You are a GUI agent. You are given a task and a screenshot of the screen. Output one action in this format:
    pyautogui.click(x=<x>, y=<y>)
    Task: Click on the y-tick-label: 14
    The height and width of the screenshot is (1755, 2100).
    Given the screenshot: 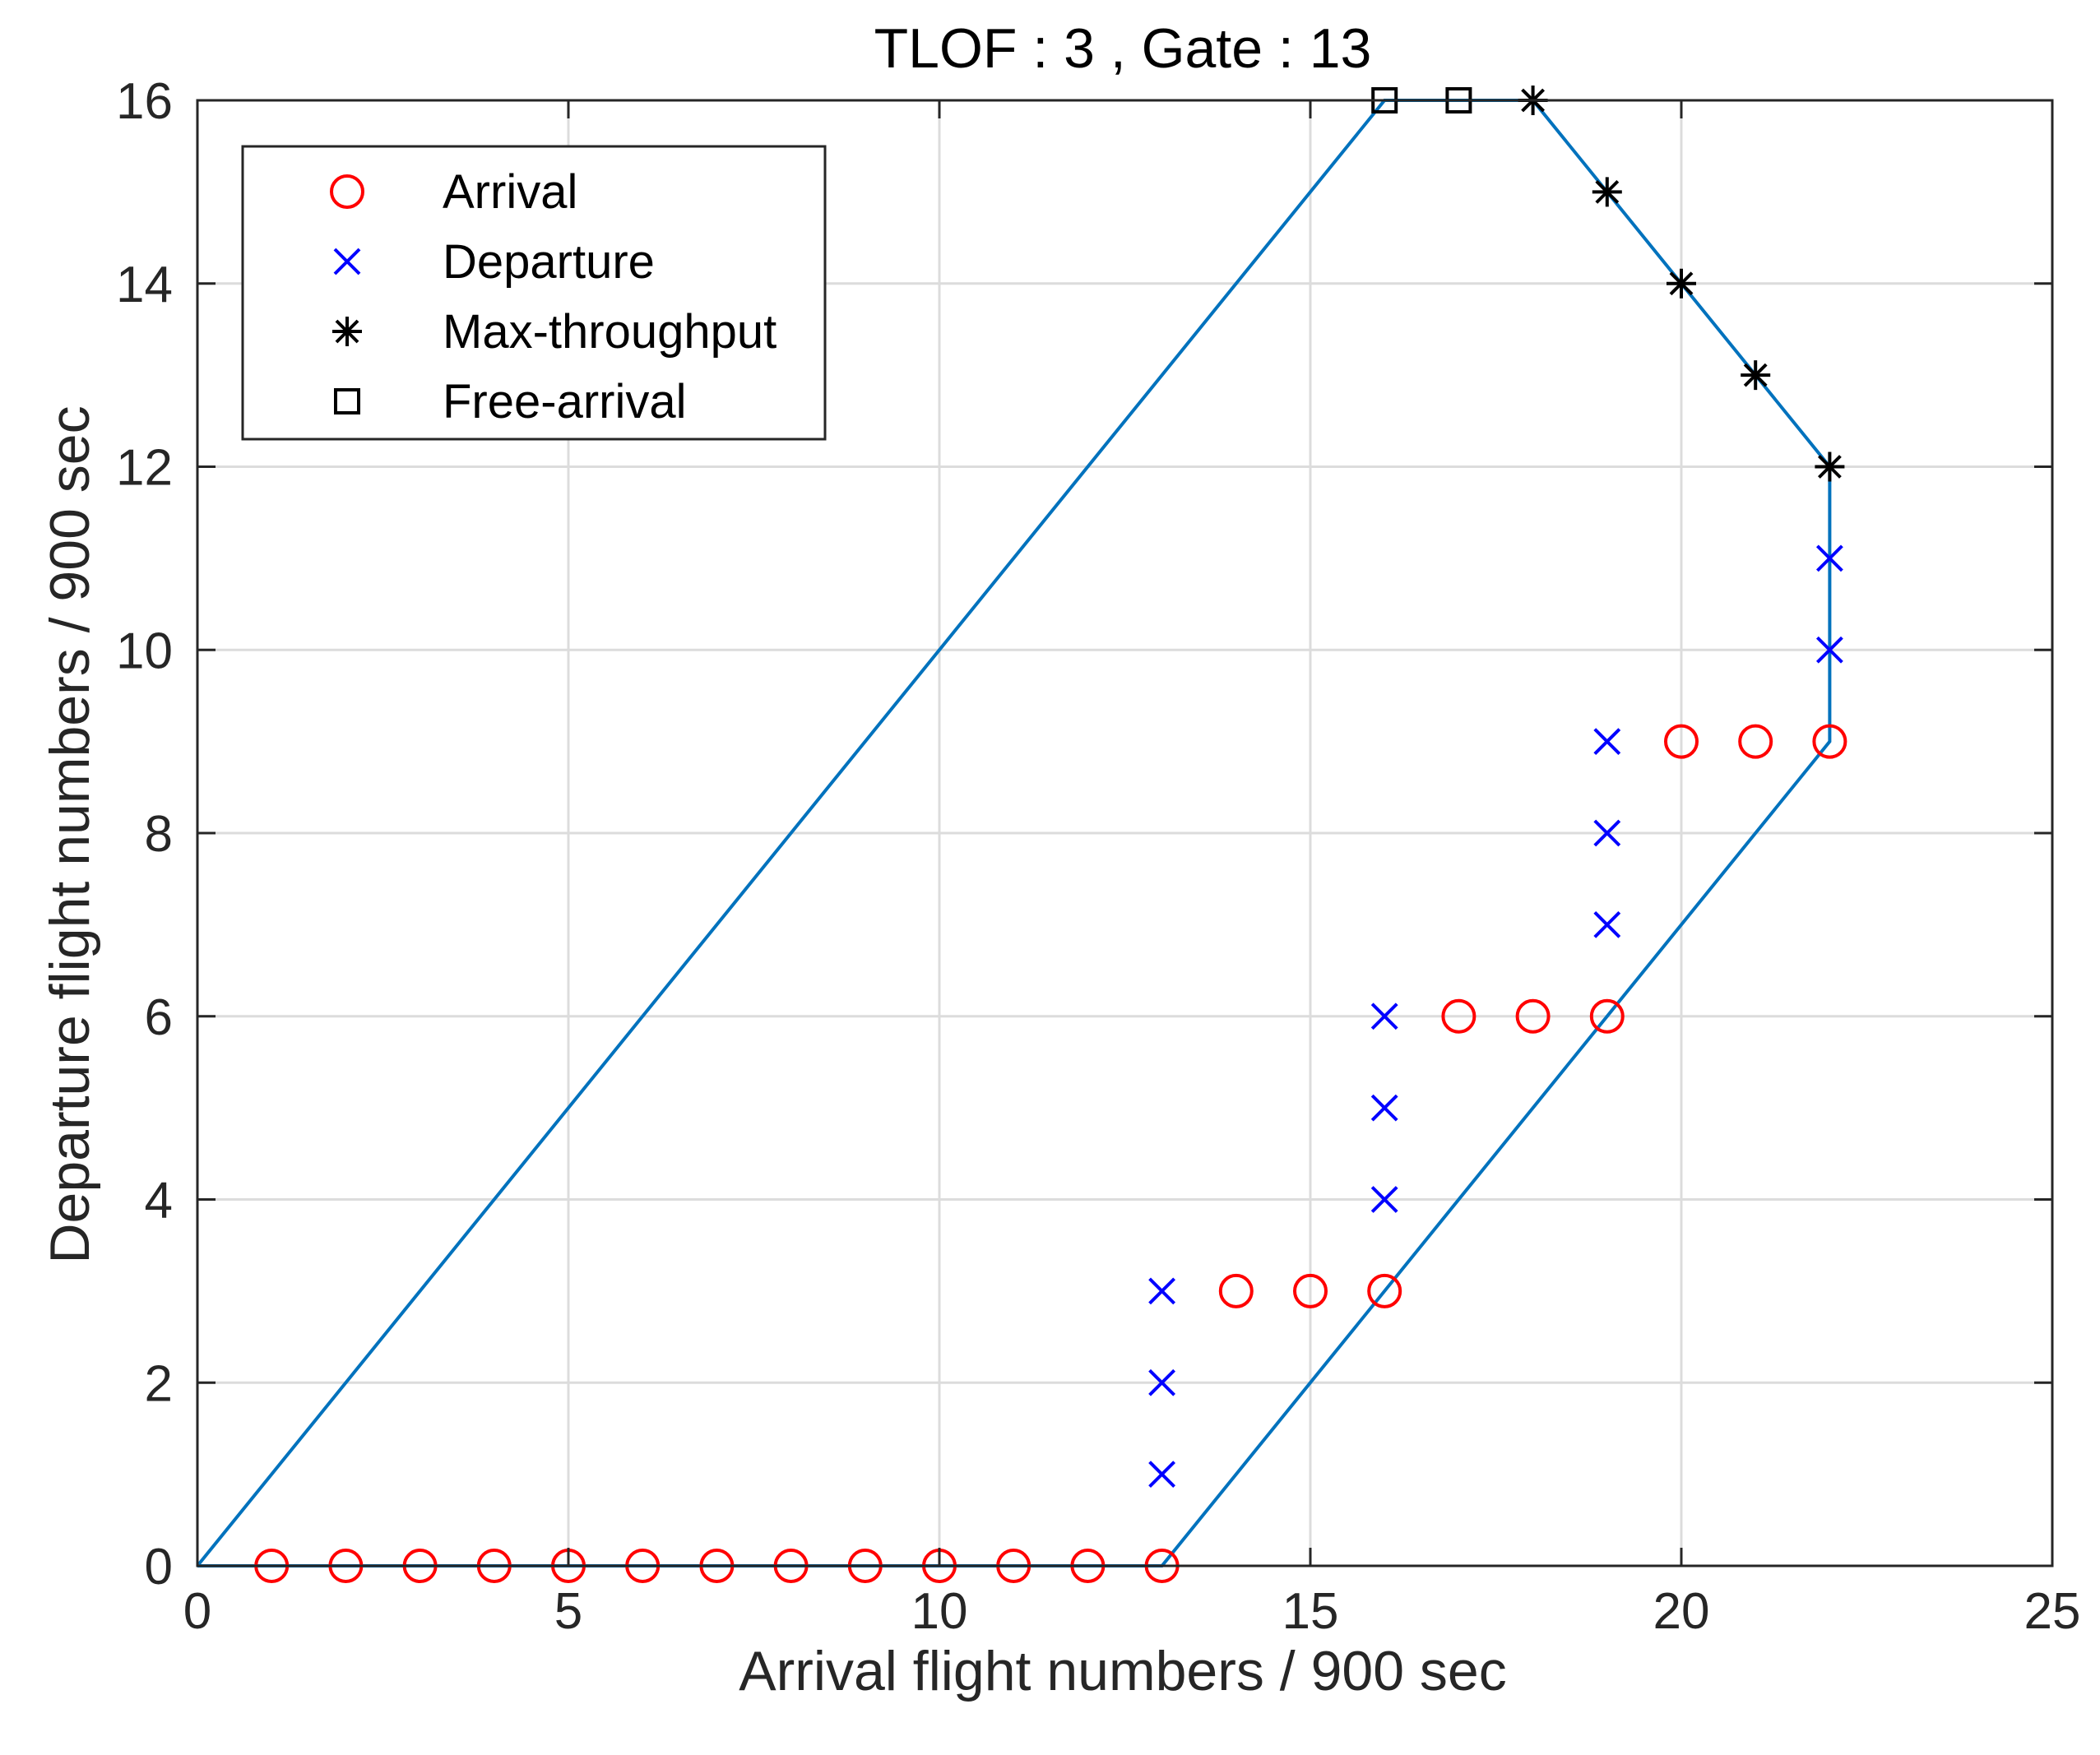 What is the action you would take?
    pyautogui.click(x=145, y=285)
    